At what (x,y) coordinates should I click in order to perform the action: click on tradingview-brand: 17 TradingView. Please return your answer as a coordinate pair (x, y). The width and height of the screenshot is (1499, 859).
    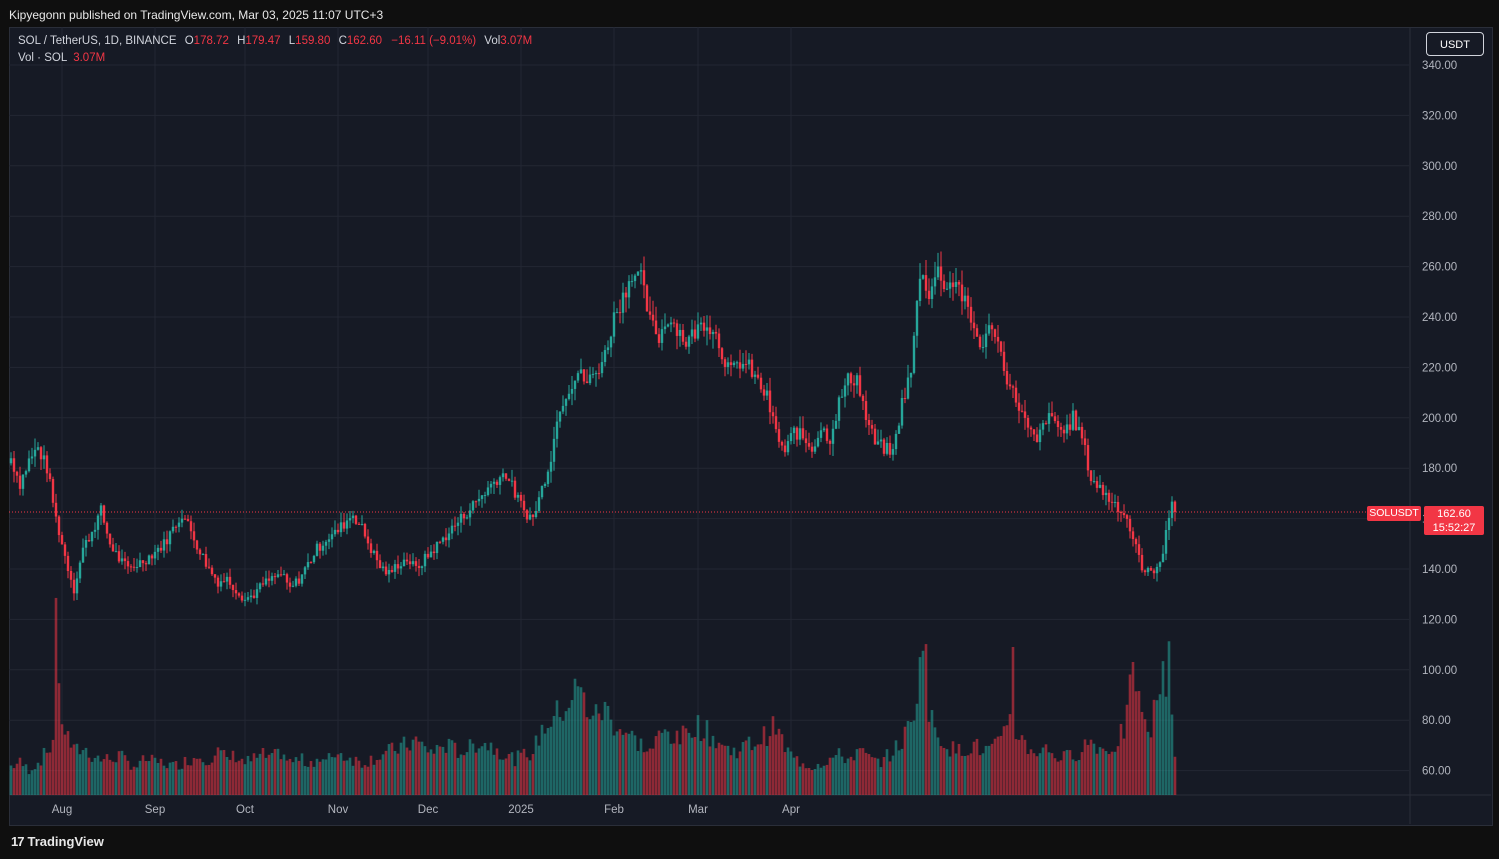
    Looking at the image, I should click on (57, 841).